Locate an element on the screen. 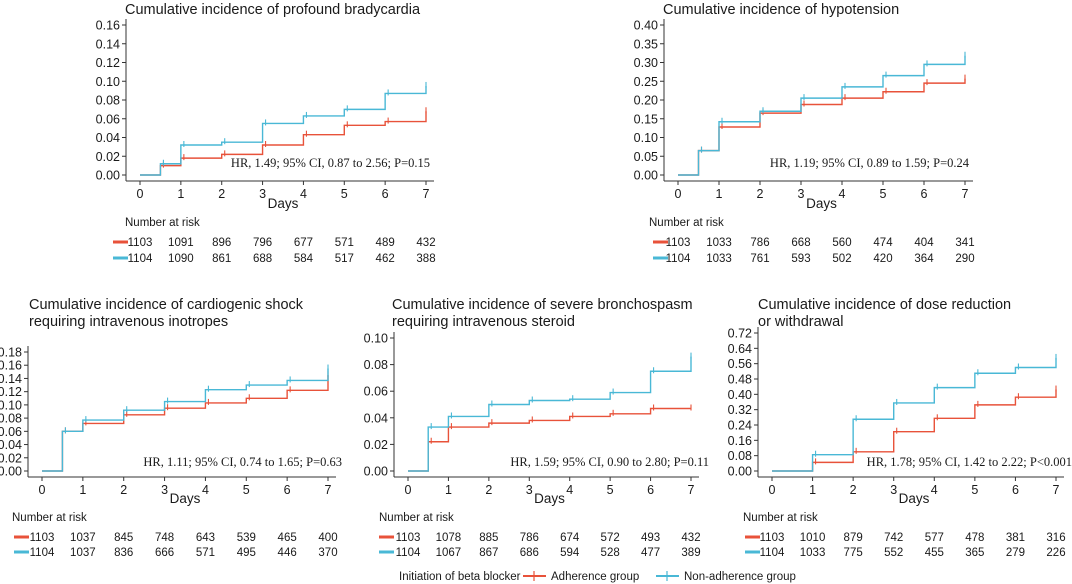  risk-cell: 370 is located at coordinates (327, 553).